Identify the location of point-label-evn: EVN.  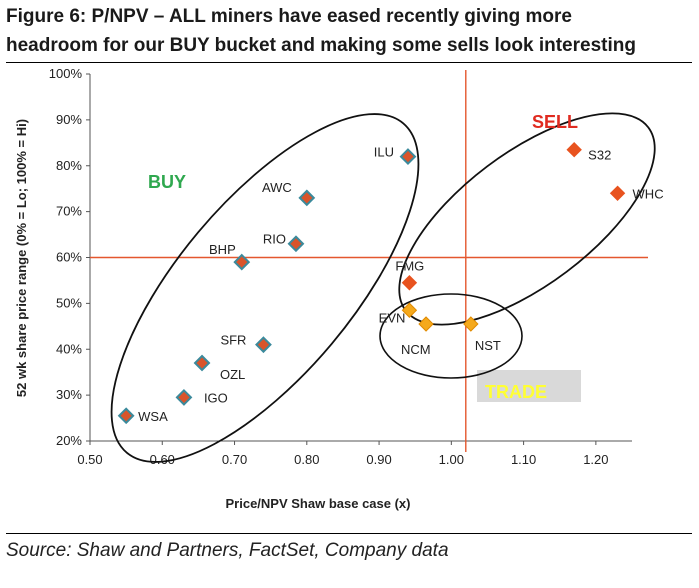
(392, 317).